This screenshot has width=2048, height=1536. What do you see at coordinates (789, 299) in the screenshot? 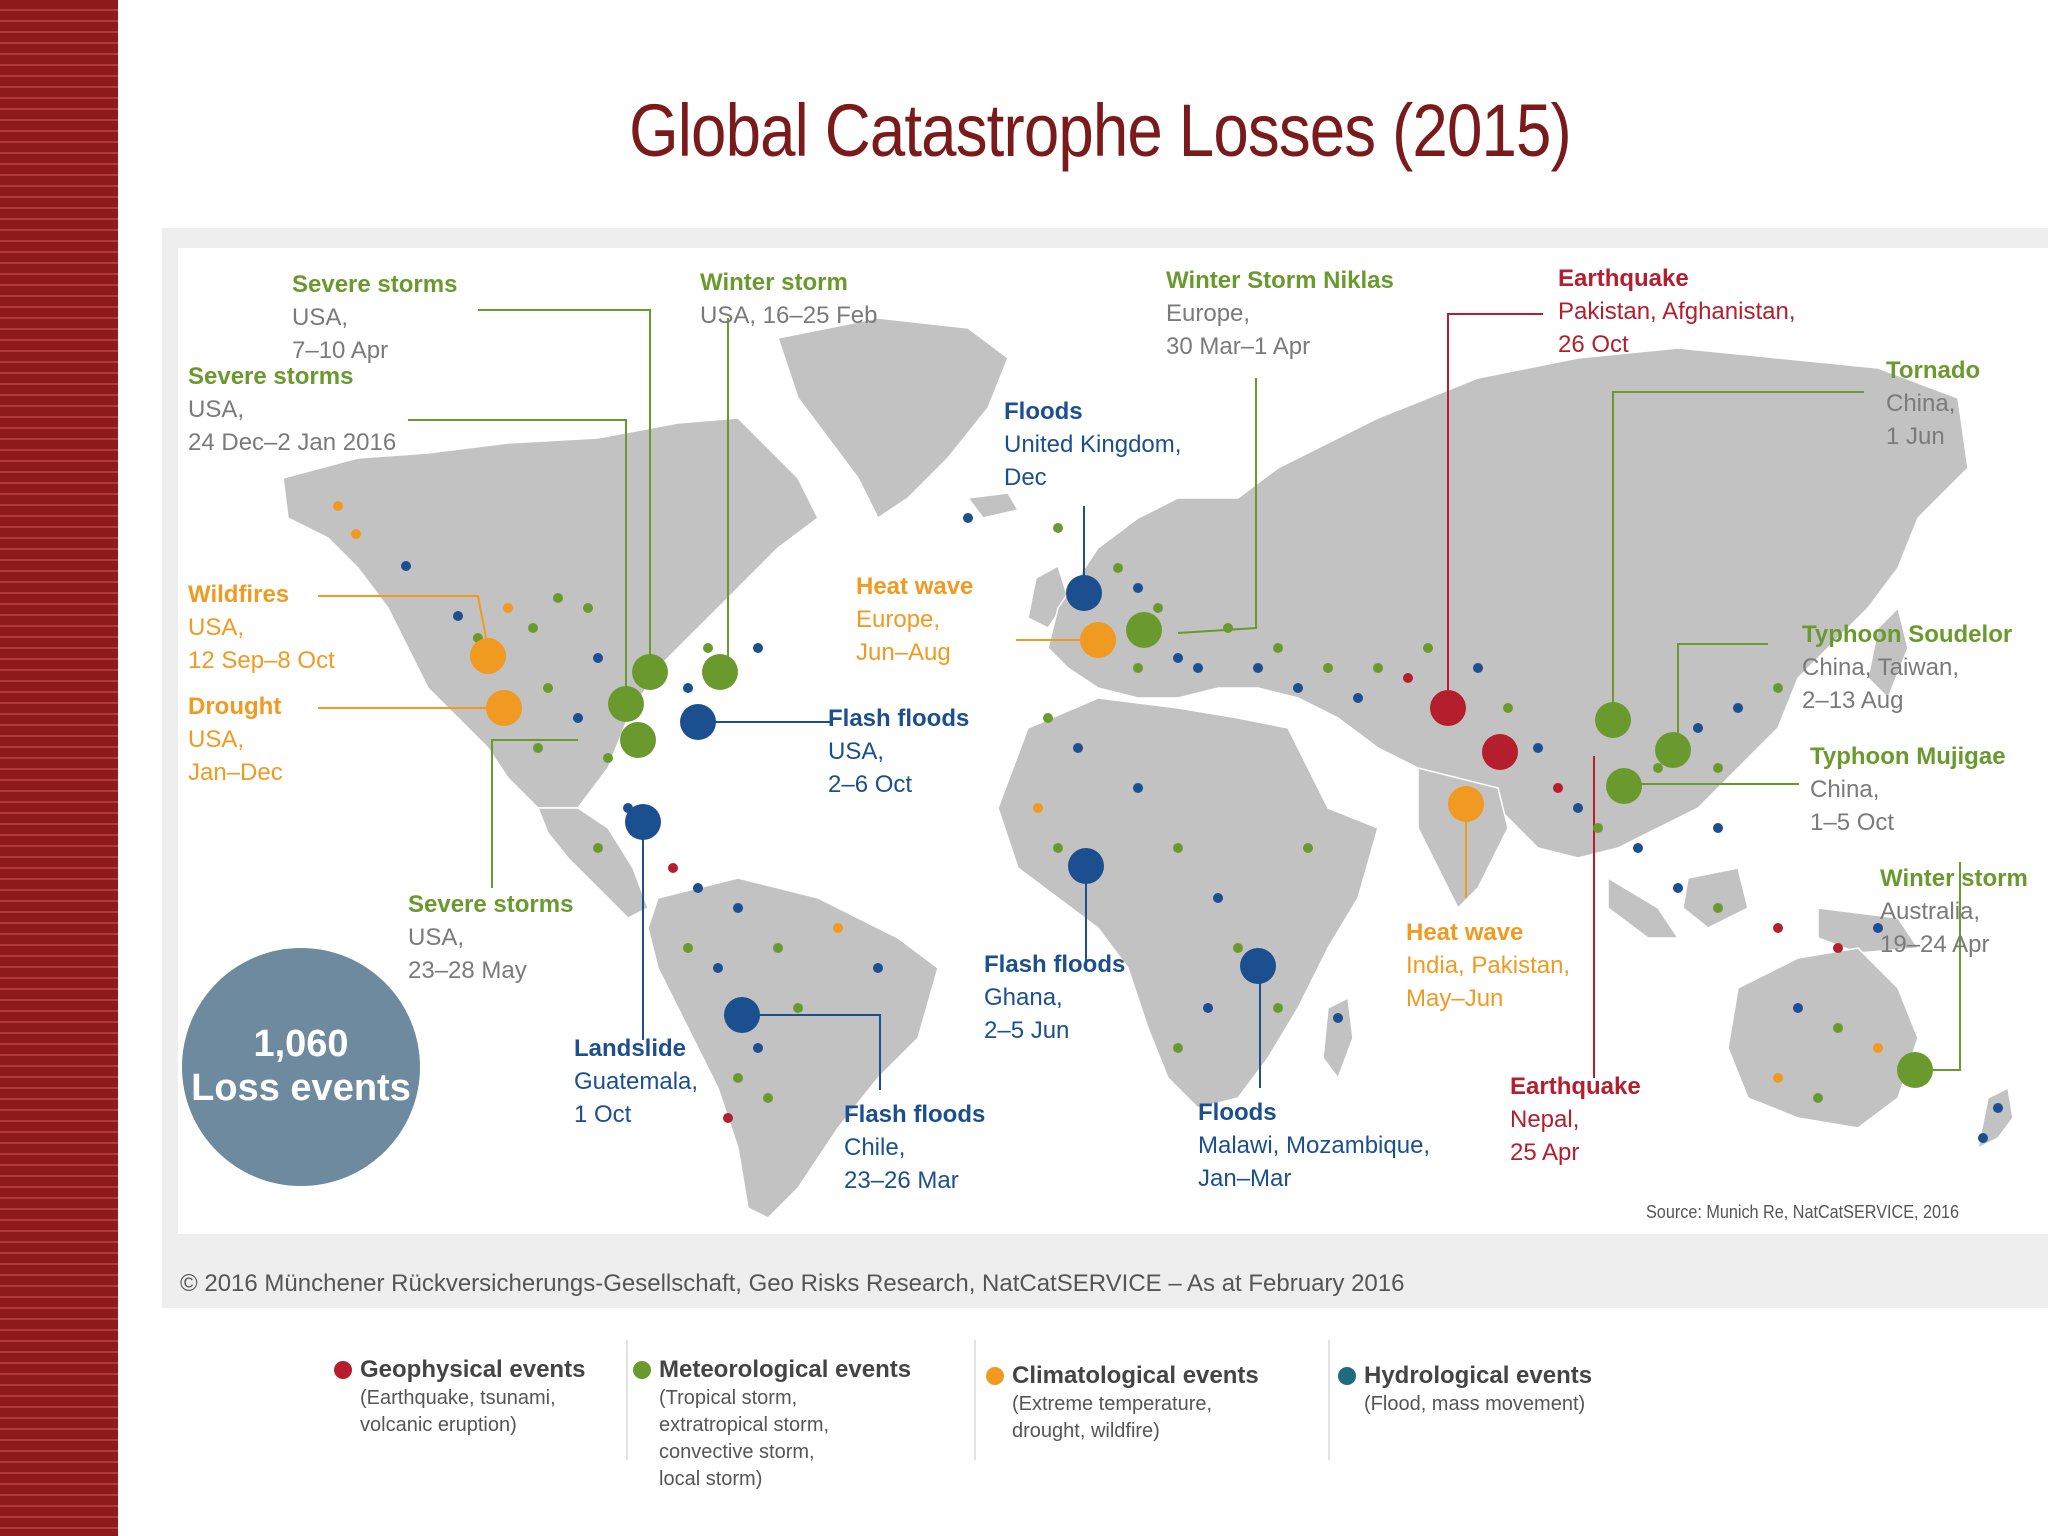
I see `label-winter-storm-usa: Winter storm USA, 16–25 Feb` at bounding box center [789, 299].